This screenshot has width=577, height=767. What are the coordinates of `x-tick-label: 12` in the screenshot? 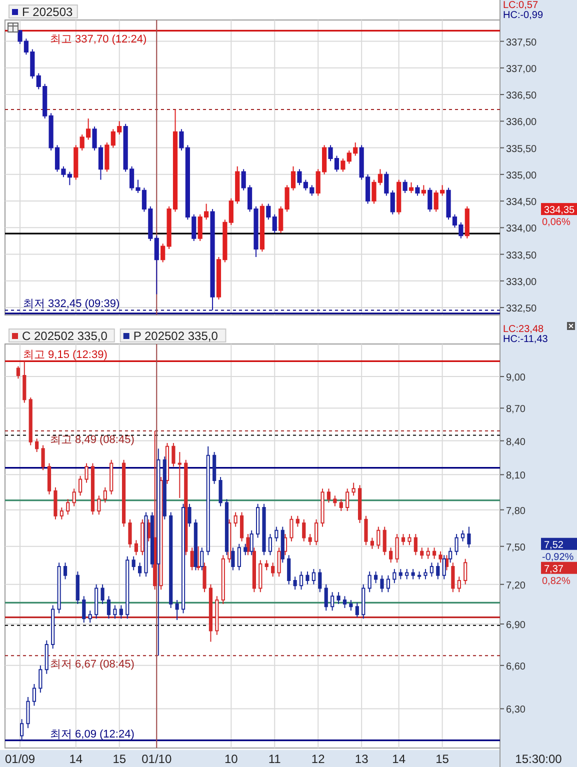 It's located at (318, 759).